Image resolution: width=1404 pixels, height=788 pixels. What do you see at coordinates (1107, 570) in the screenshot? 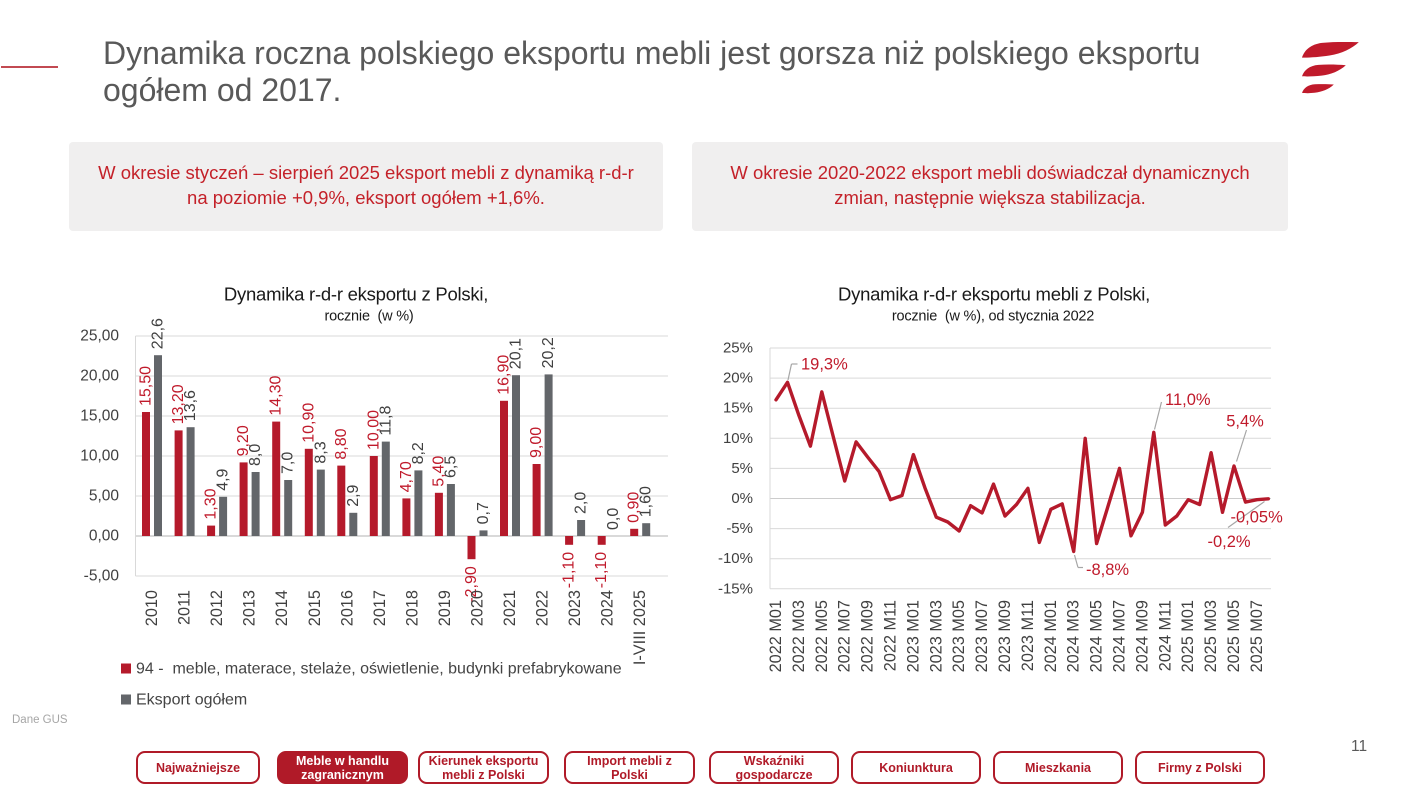
I see `svg-text: -8,8%` at bounding box center [1107, 570].